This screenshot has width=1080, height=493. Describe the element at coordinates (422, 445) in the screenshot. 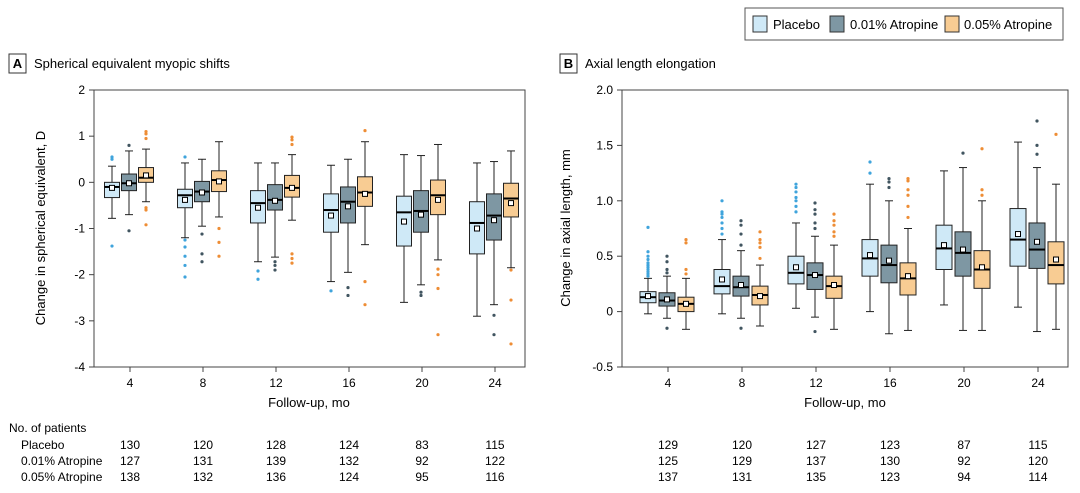

I see `patients-a-placebo-4: 83` at that location.